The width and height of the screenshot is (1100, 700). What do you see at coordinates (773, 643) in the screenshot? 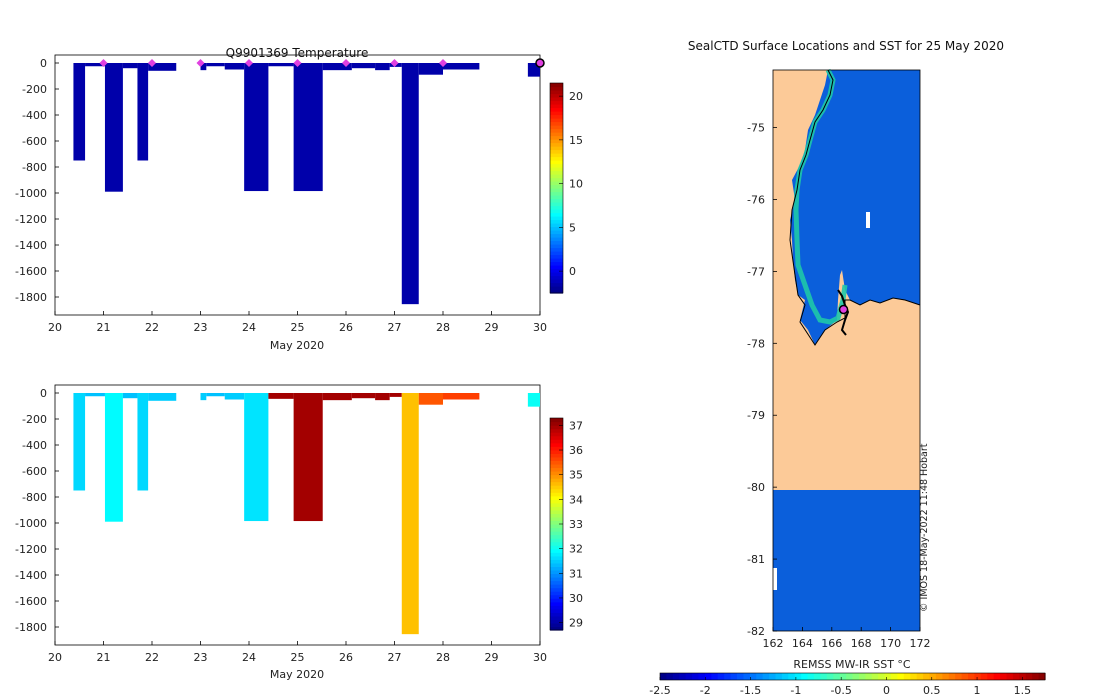
I see `map-x-tick-label-0: 162` at bounding box center [773, 643].